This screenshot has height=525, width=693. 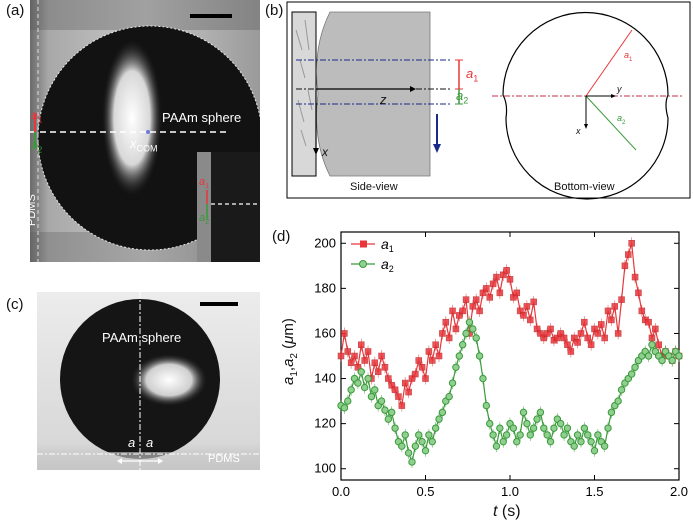 I want to click on panel-c-pdms-label: PDMS, so click(x=224, y=459).